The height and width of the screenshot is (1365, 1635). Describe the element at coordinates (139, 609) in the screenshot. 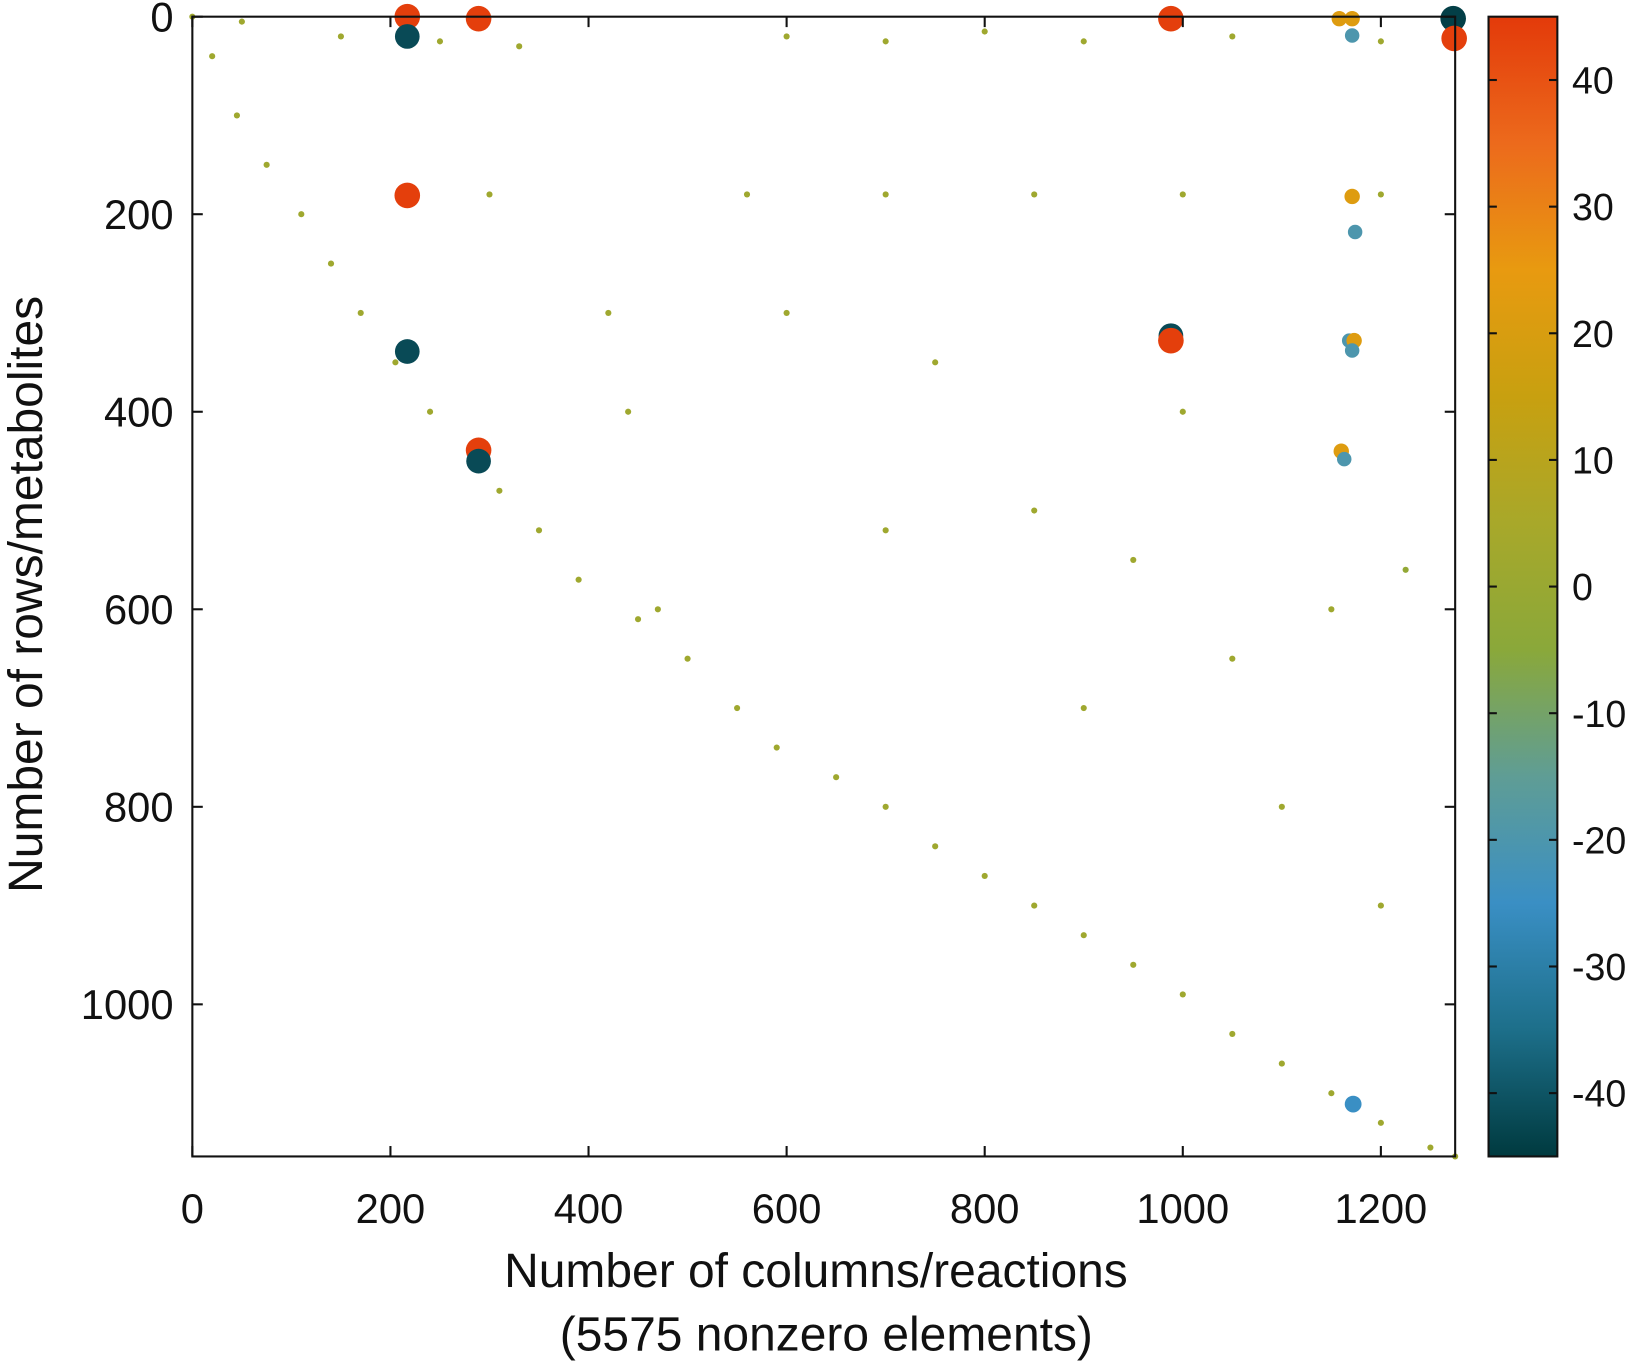

I see `y-tick-label: 600` at that location.